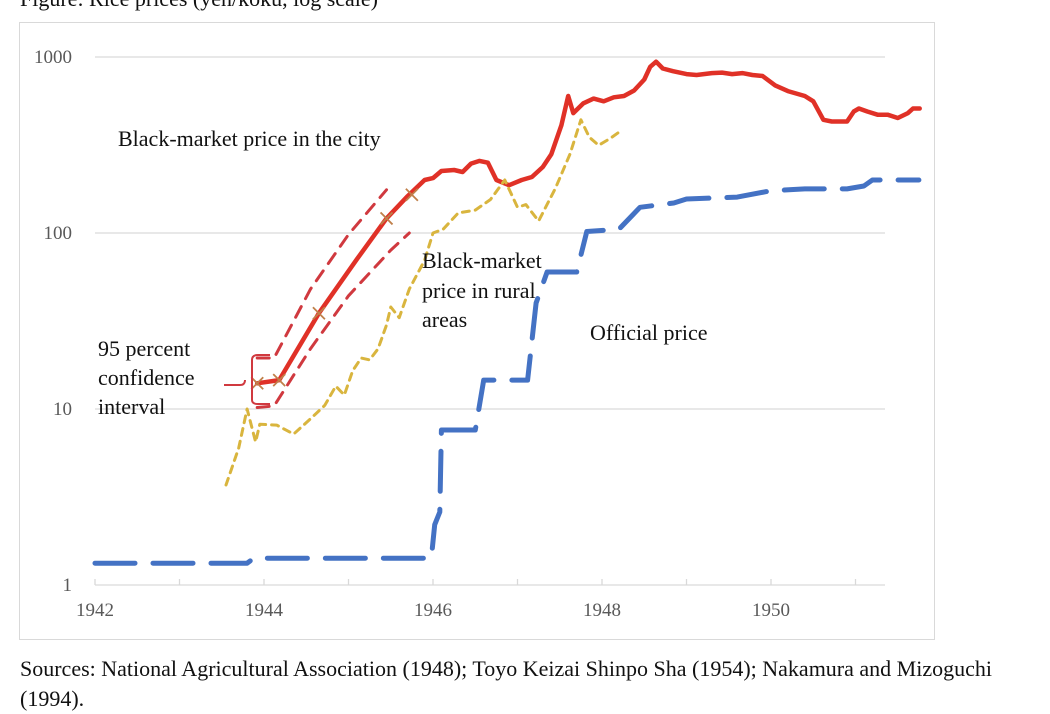  Describe the element at coordinates (479, 290) in the screenshot. I see `annotation-rural-line-2: price in rural` at that location.